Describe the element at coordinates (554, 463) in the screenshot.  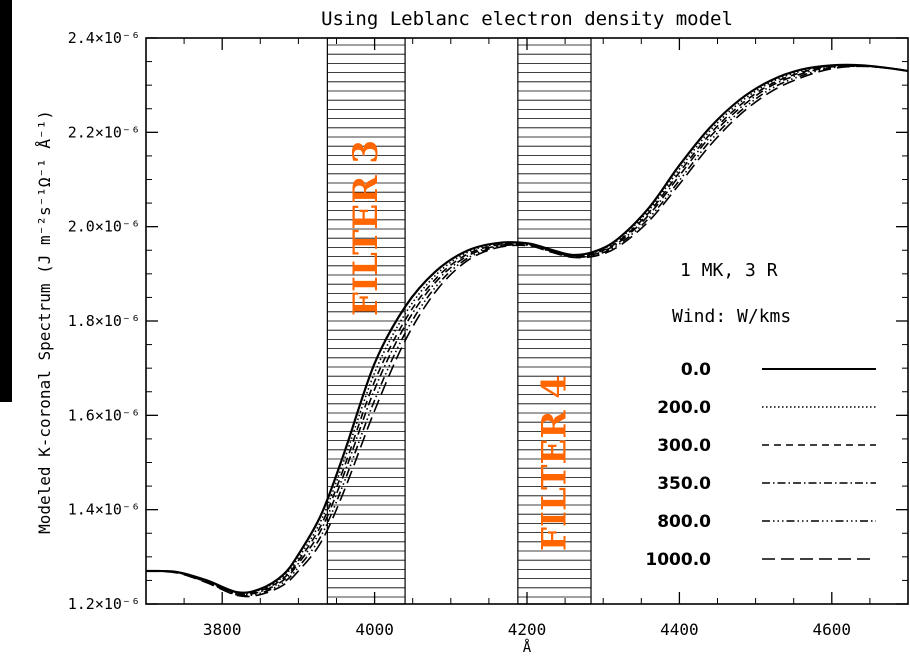
I see `filter-band-label: FILTER 4` at that location.